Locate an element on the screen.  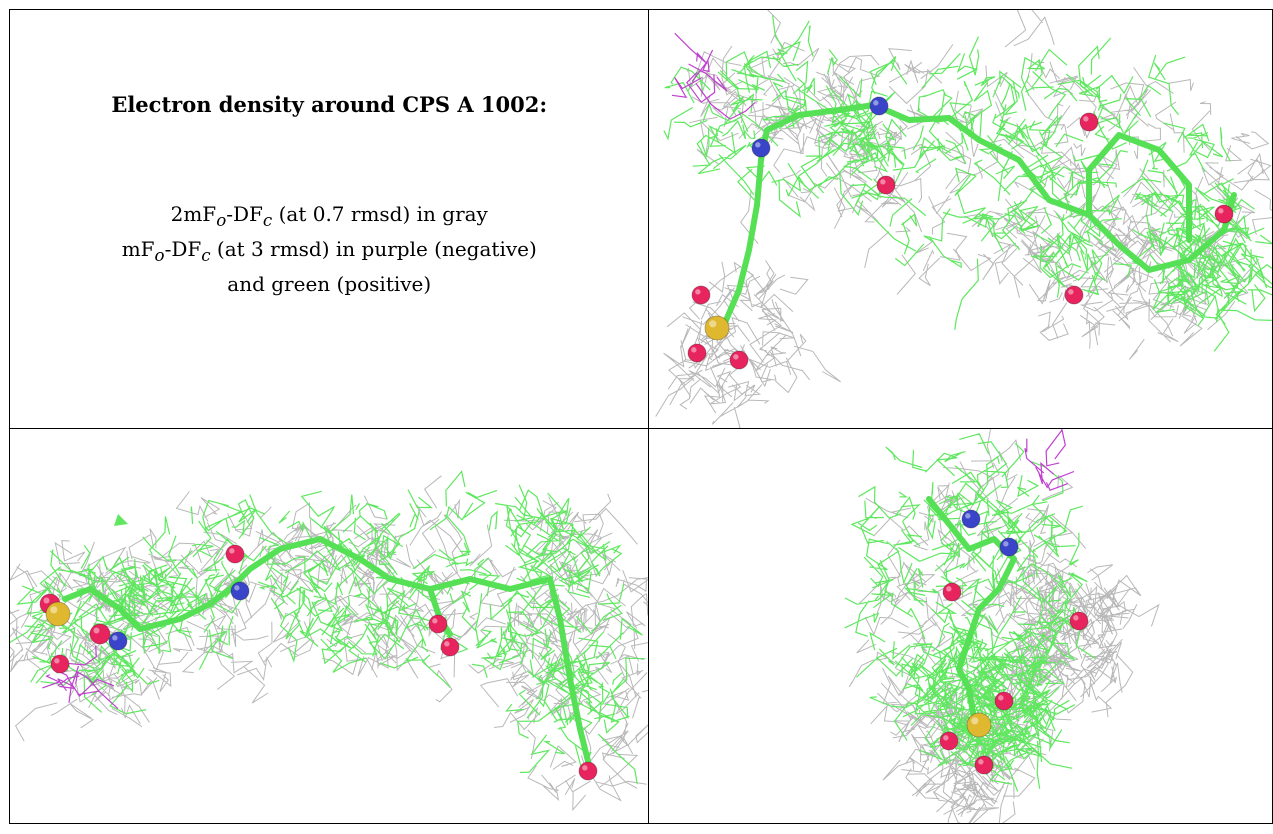
legend-title: Electron density around CPS A 1002: is located at coordinates (329, 104).